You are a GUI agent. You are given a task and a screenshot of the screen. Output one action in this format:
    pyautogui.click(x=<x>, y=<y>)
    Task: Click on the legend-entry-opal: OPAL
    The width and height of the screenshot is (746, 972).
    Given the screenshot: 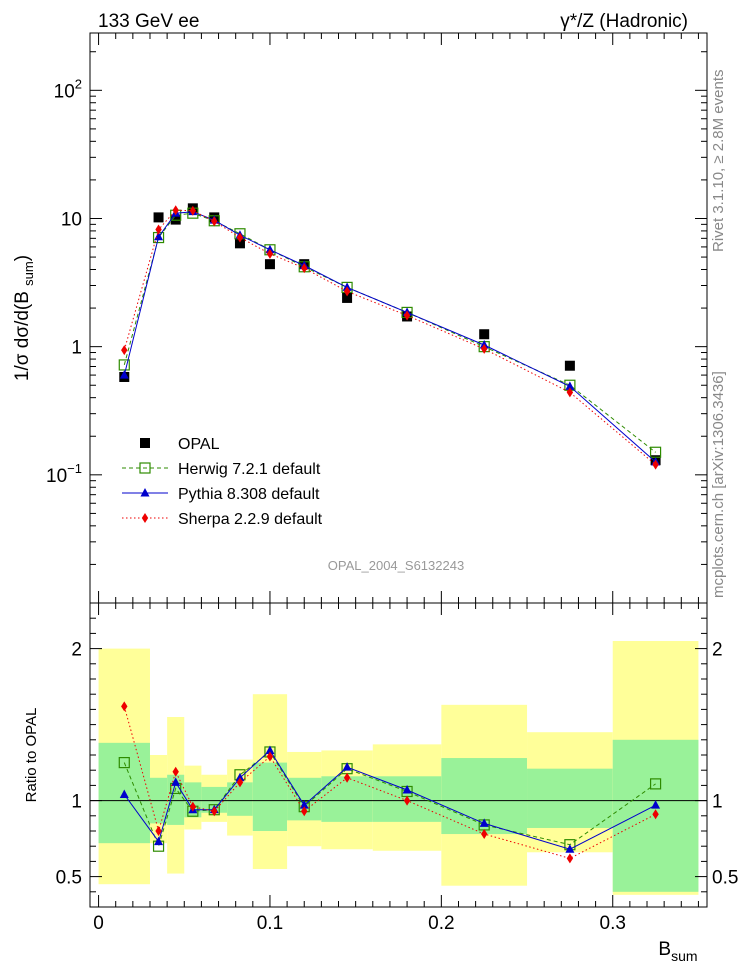 What is the action you would take?
    pyautogui.click(x=180, y=444)
    